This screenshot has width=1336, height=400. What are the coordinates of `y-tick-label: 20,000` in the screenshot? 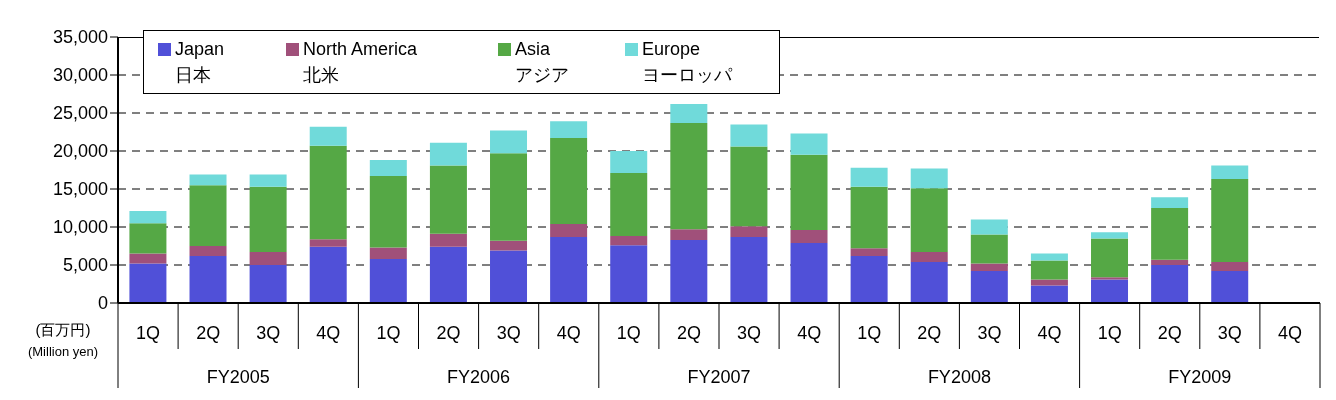 It's located at (80, 151).